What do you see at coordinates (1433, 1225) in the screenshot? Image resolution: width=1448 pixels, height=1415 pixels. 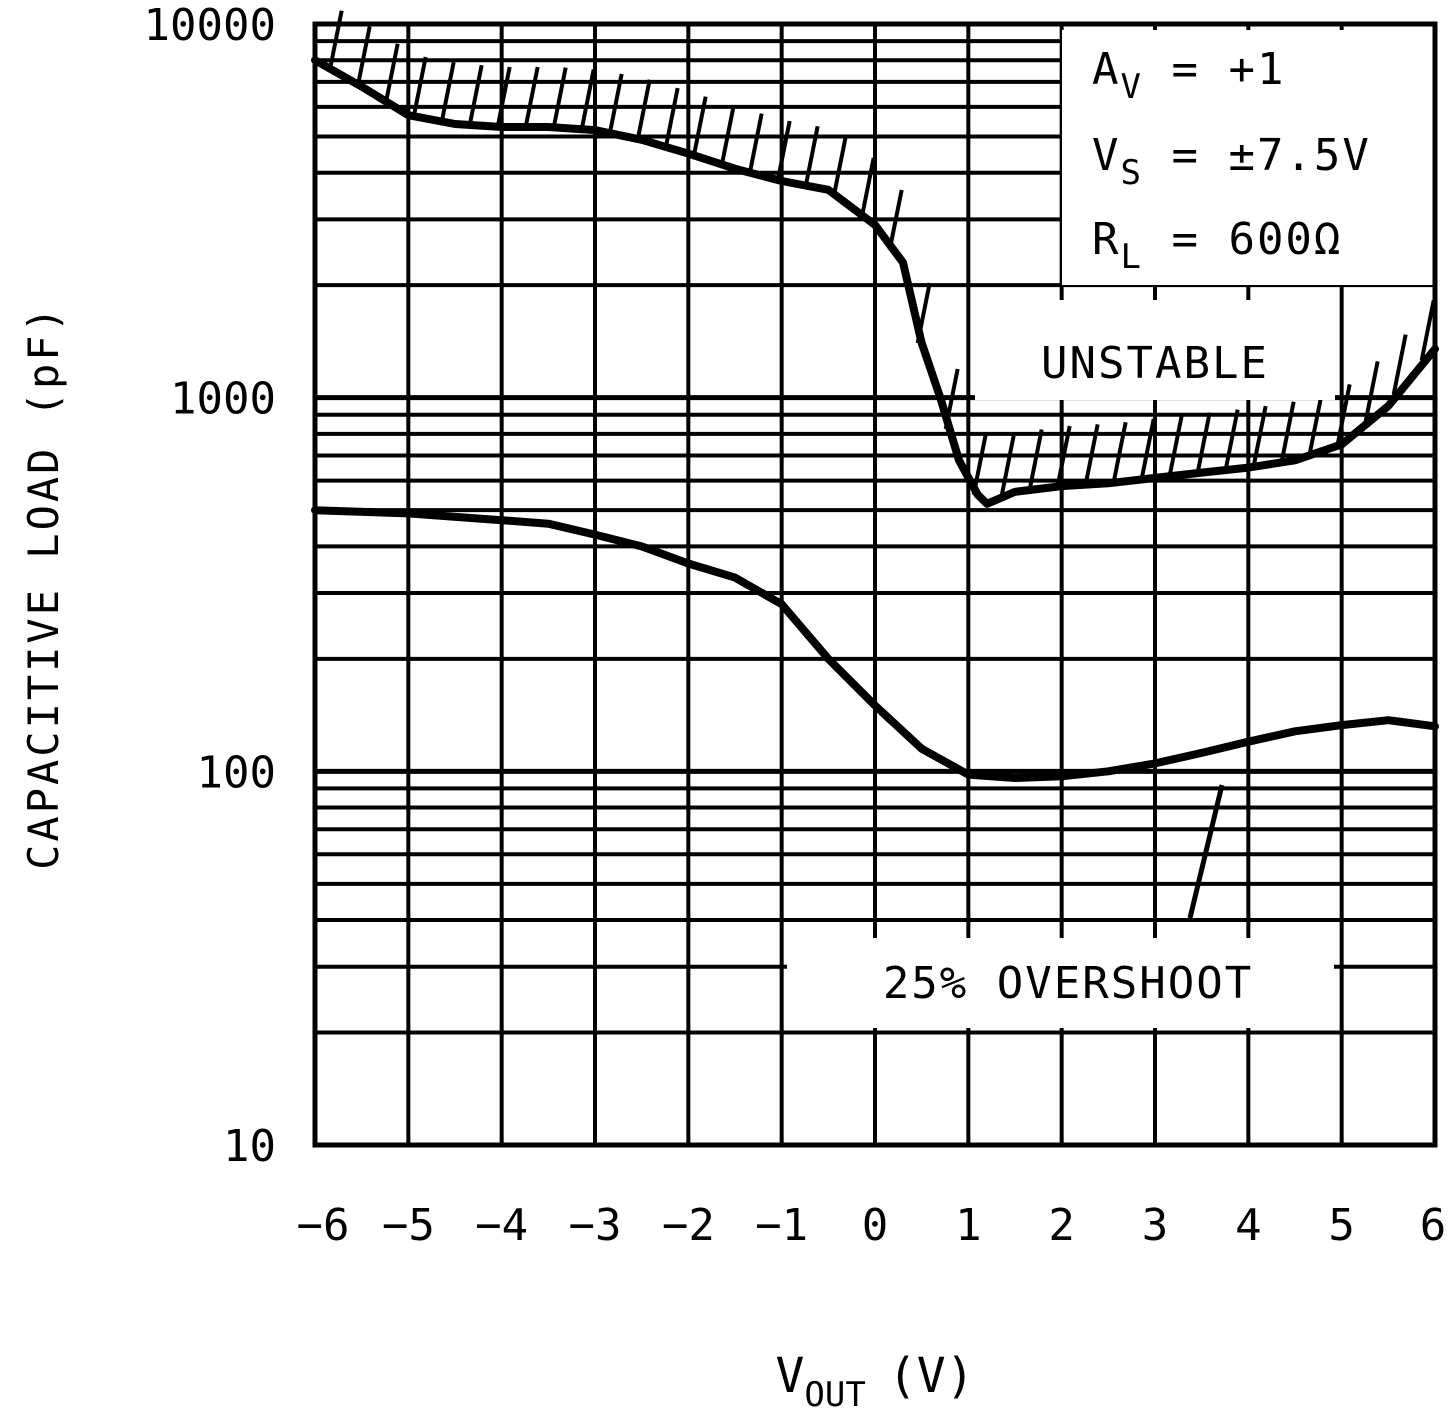 I see `x-tick-label: 6` at bounding box center [1433, 1225].